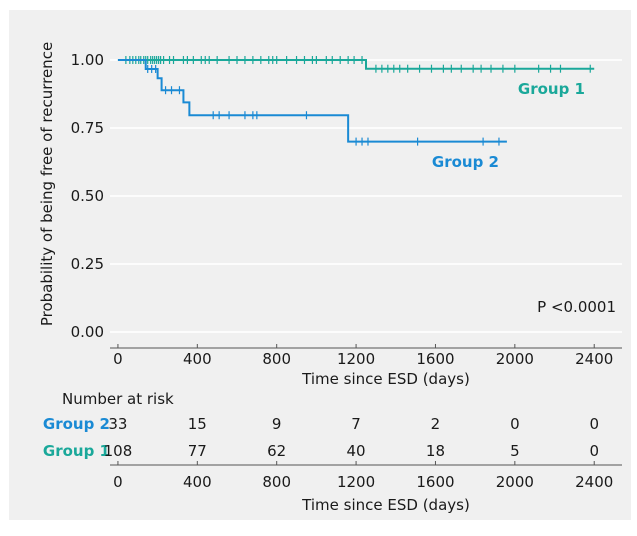 The width and height of the screenshot is (637, 536). What do you see at coordinates (87, 332) in the screenshot?
I see `y-tick-label: 0.00` at bounding box center [87, 332].